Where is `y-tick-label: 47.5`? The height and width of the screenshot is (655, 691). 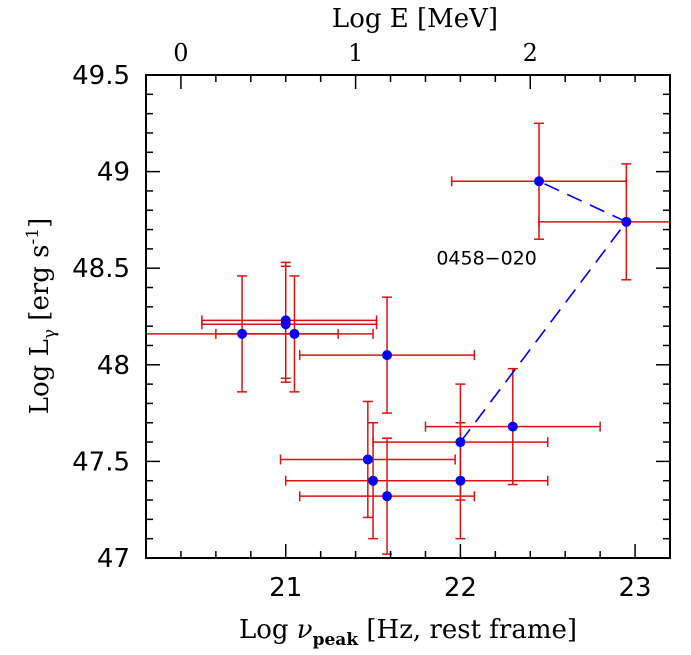
y-tick-label: 47.5 is located at coordinates (101, 462).